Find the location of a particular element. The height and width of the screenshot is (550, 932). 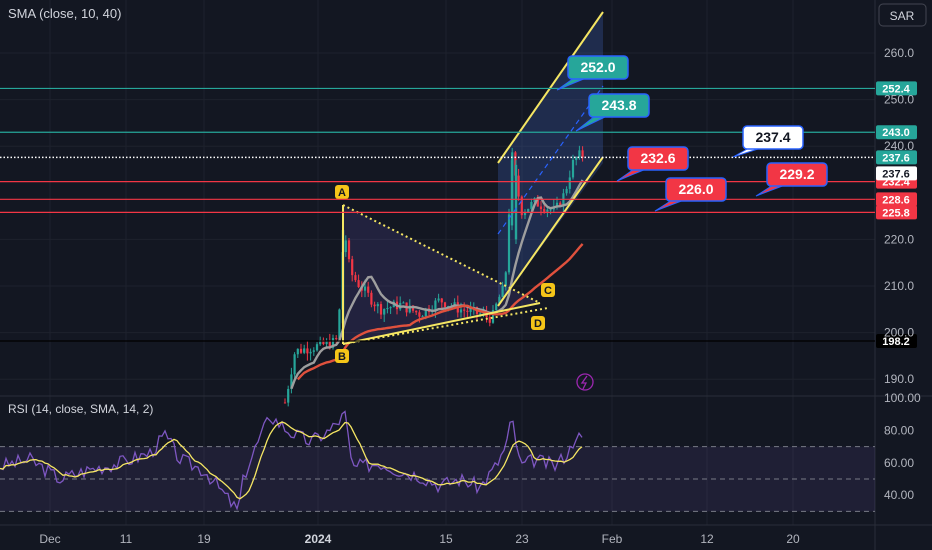

svg-text: 232.6 is located at coordinates (657, 158).